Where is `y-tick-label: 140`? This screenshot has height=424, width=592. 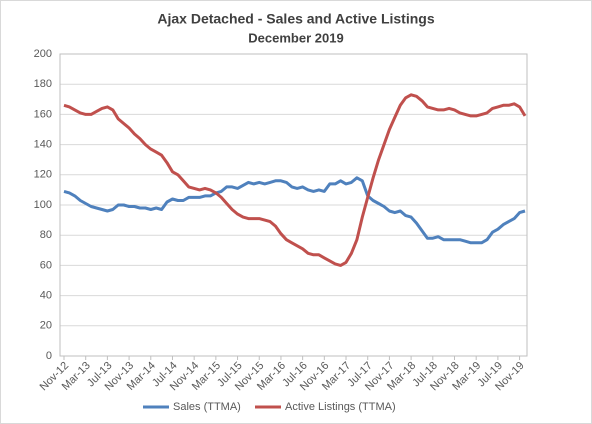 y-tick-label: 140 is located at coordinates (43, 145).